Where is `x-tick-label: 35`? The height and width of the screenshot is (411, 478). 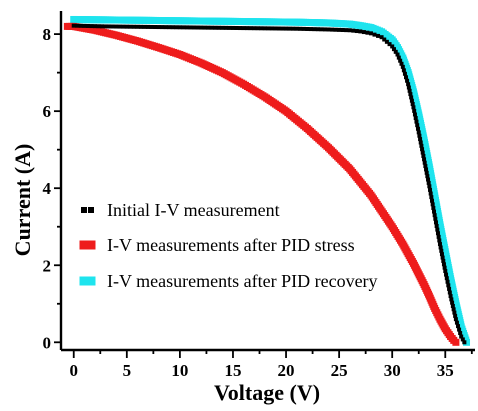
x-tick-label: 35 is located at coordinates (445, 370).